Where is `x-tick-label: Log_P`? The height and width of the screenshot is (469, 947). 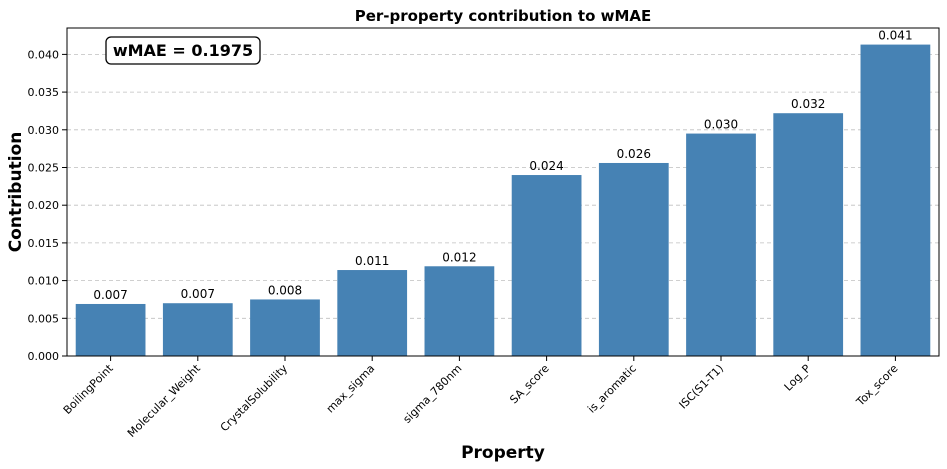
x-tick-label: Log_P is located at coordinates (798, 378).